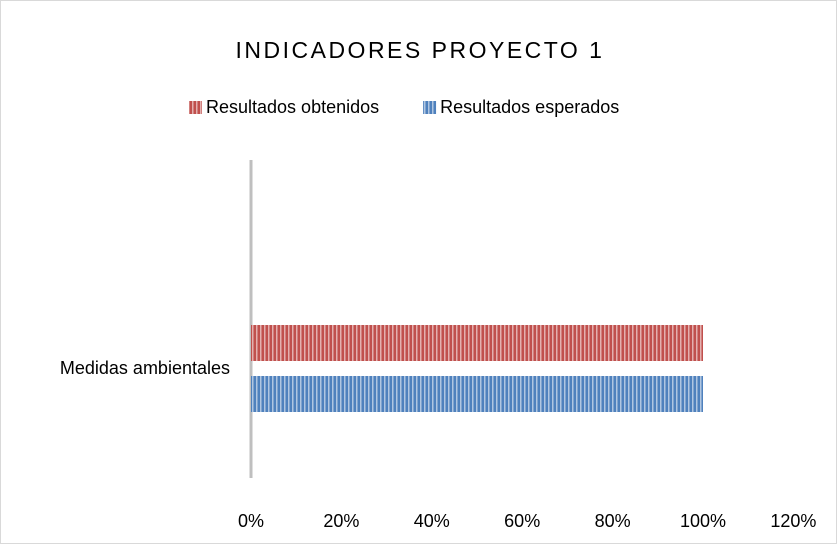  Describe the element at coordinates (292, 107) in the screenshot. I see `legend-label: Resultados obtenidos` at that location.